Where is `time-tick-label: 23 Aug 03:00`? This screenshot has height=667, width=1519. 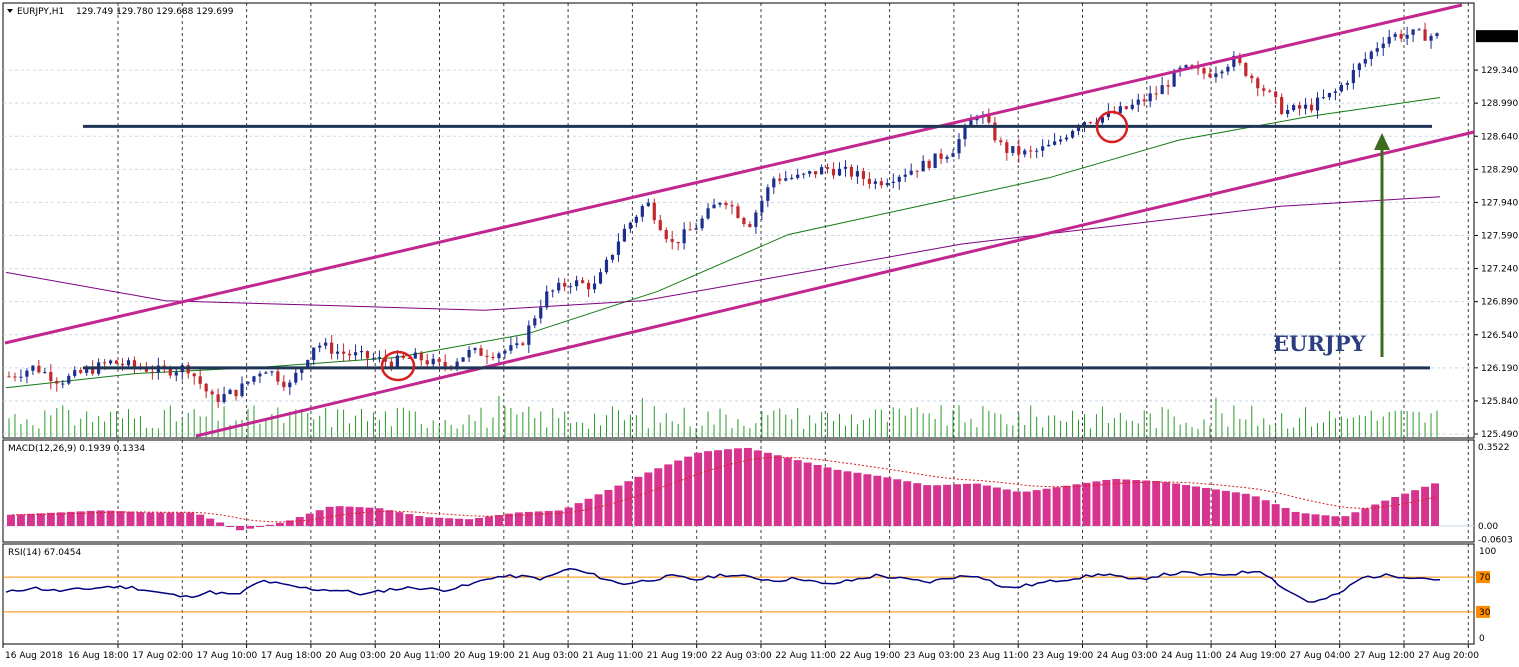
time-tick-label: 23 Aug 03:00 is located at coordinates (934, 656).